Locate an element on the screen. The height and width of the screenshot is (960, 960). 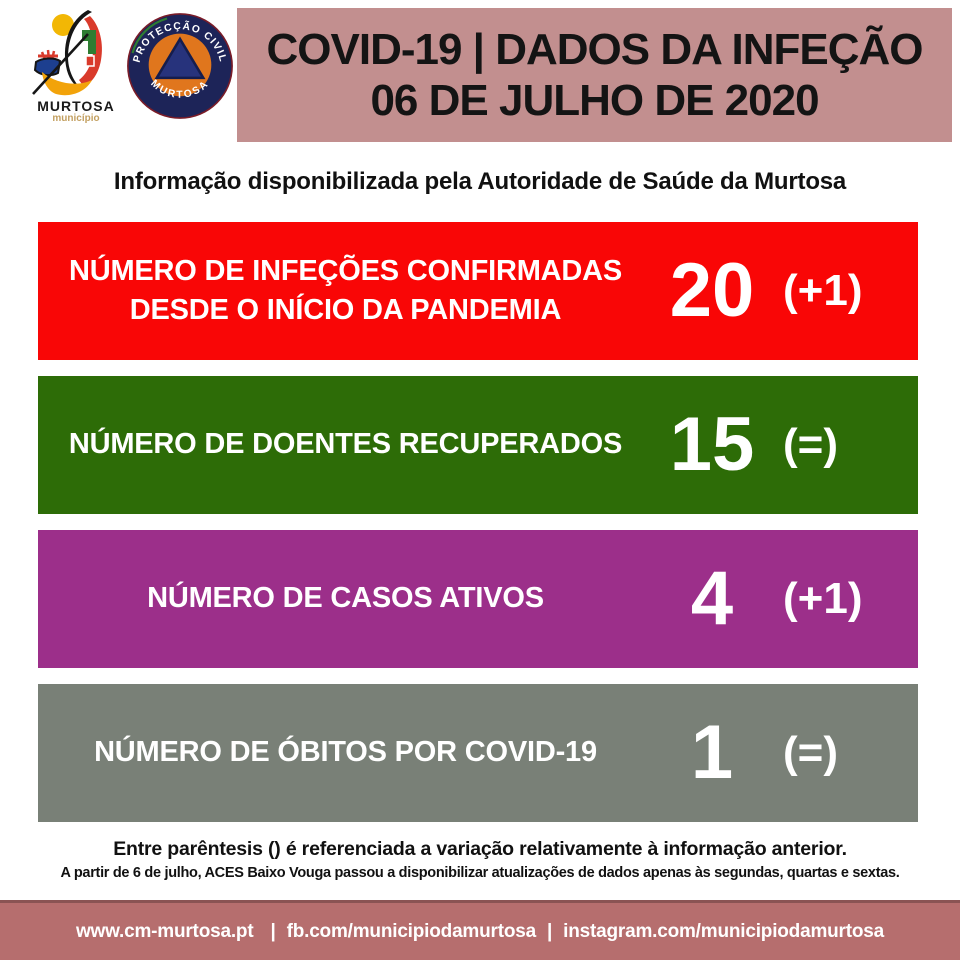
stat-value: 20 is located at coordinates (712, 290).